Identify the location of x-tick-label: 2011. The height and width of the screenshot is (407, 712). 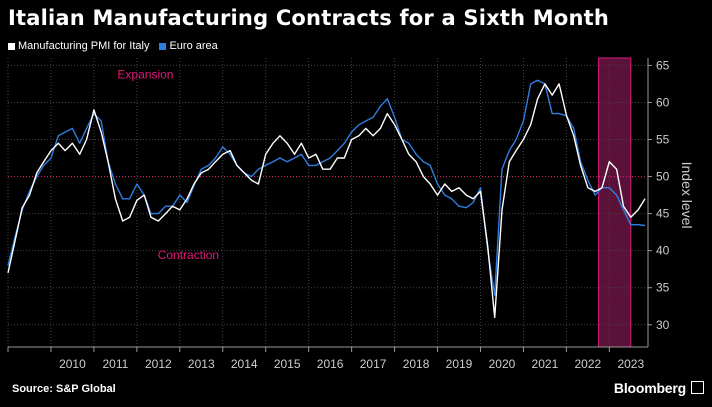
(115, 364).